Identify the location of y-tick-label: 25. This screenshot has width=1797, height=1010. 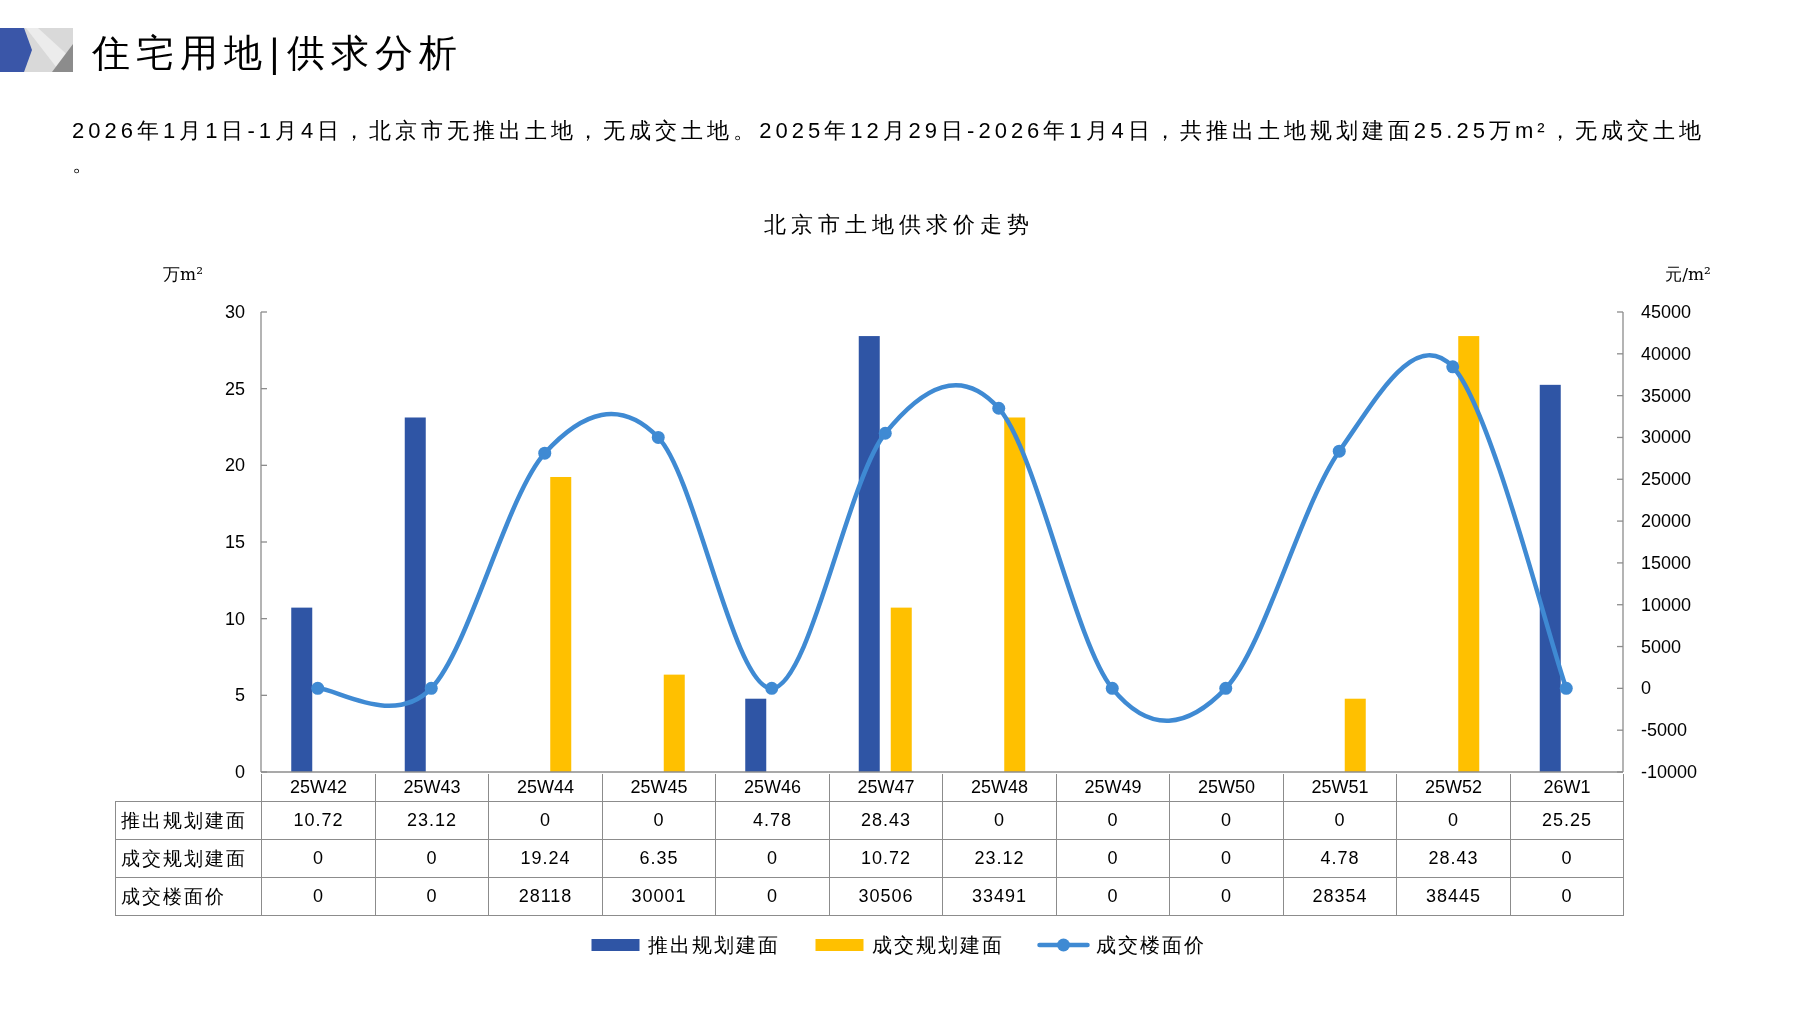
(234, 388).